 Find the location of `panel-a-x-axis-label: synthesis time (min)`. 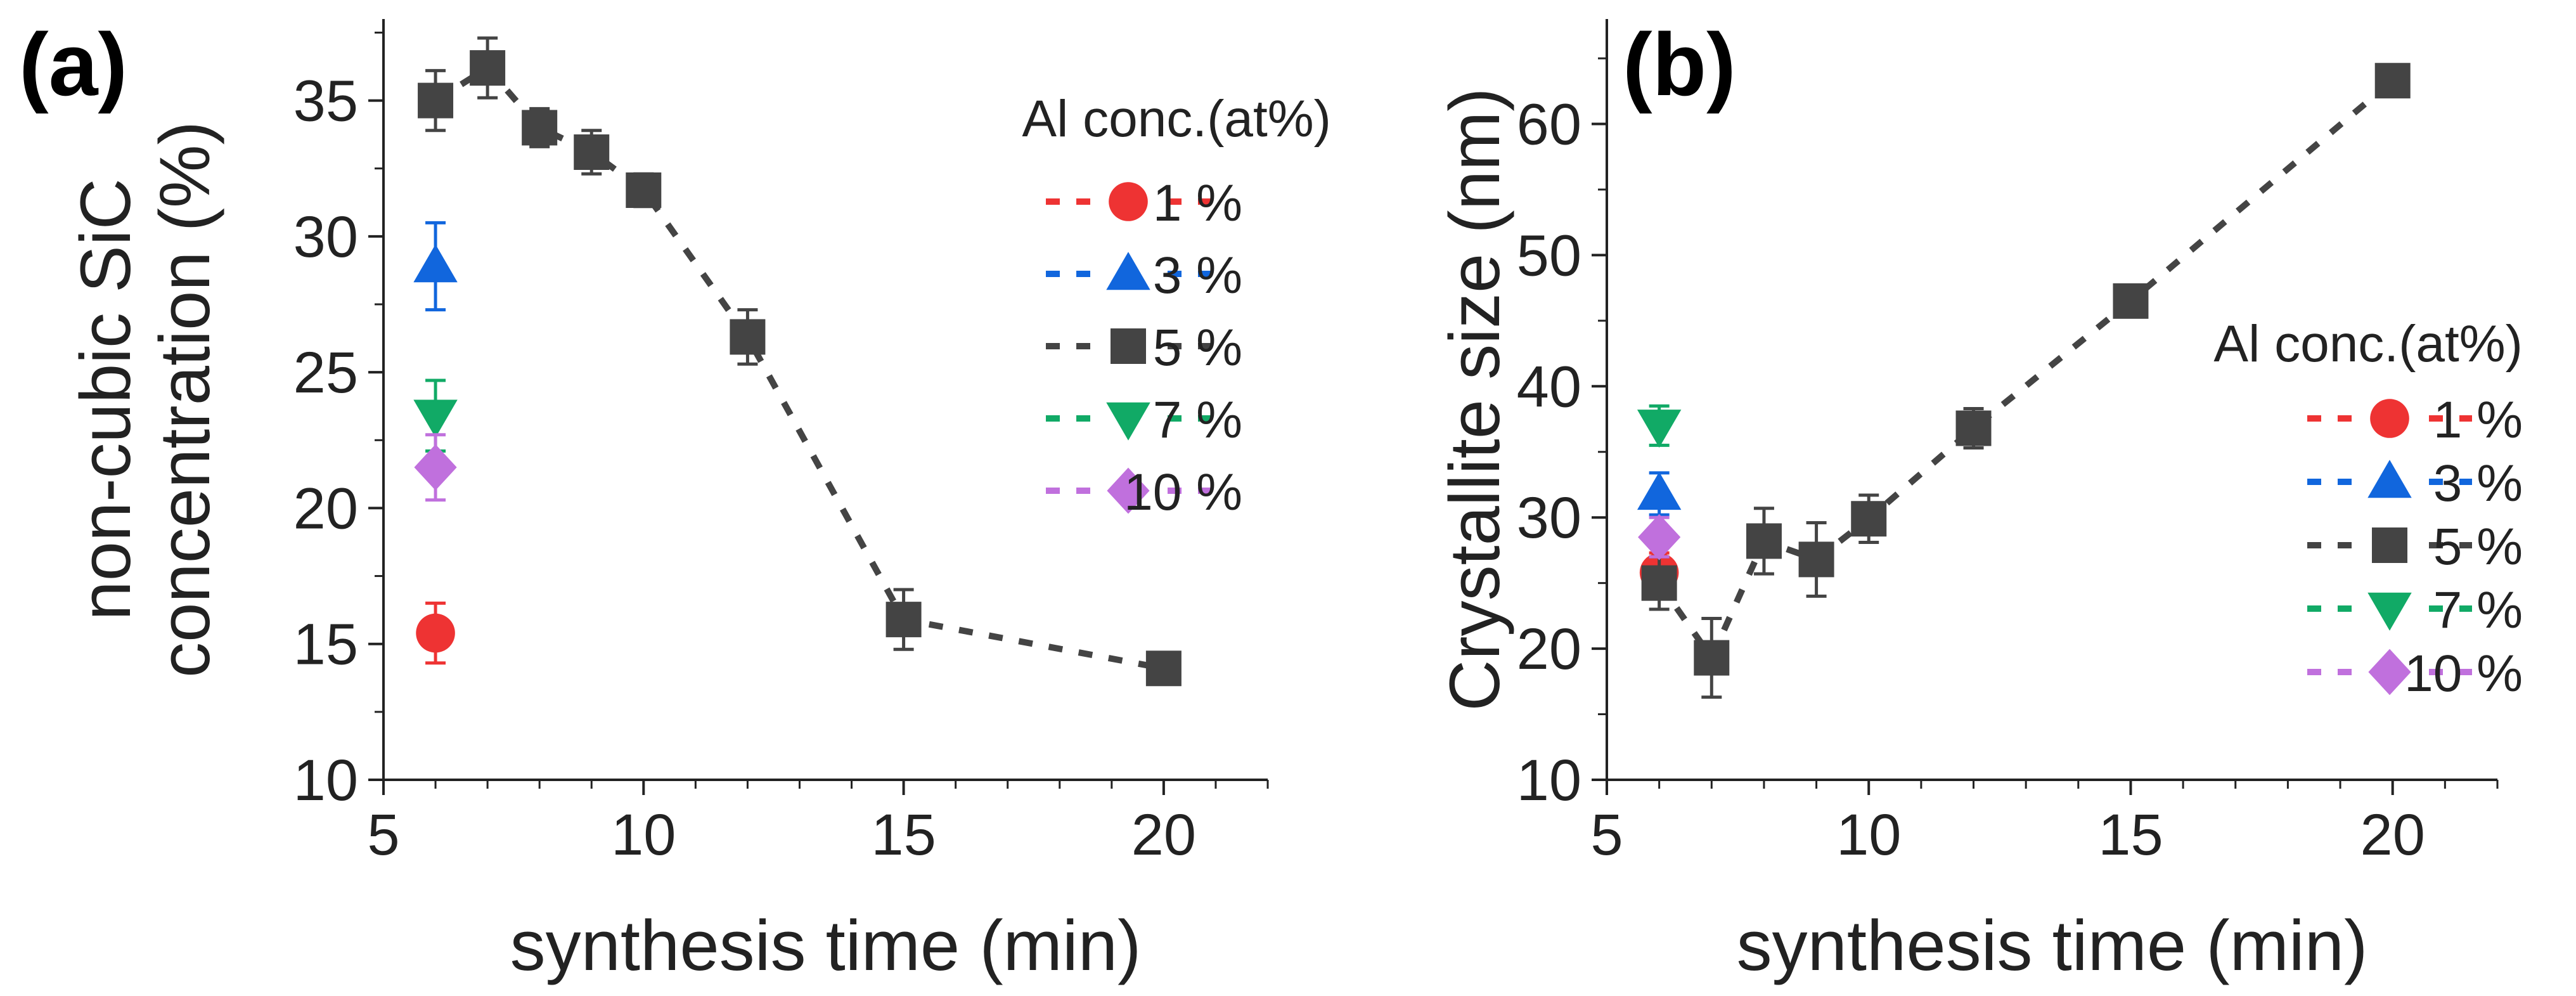

panel-a-x-axis-label: synthesis time (min) is located at coordinates (826, 946).